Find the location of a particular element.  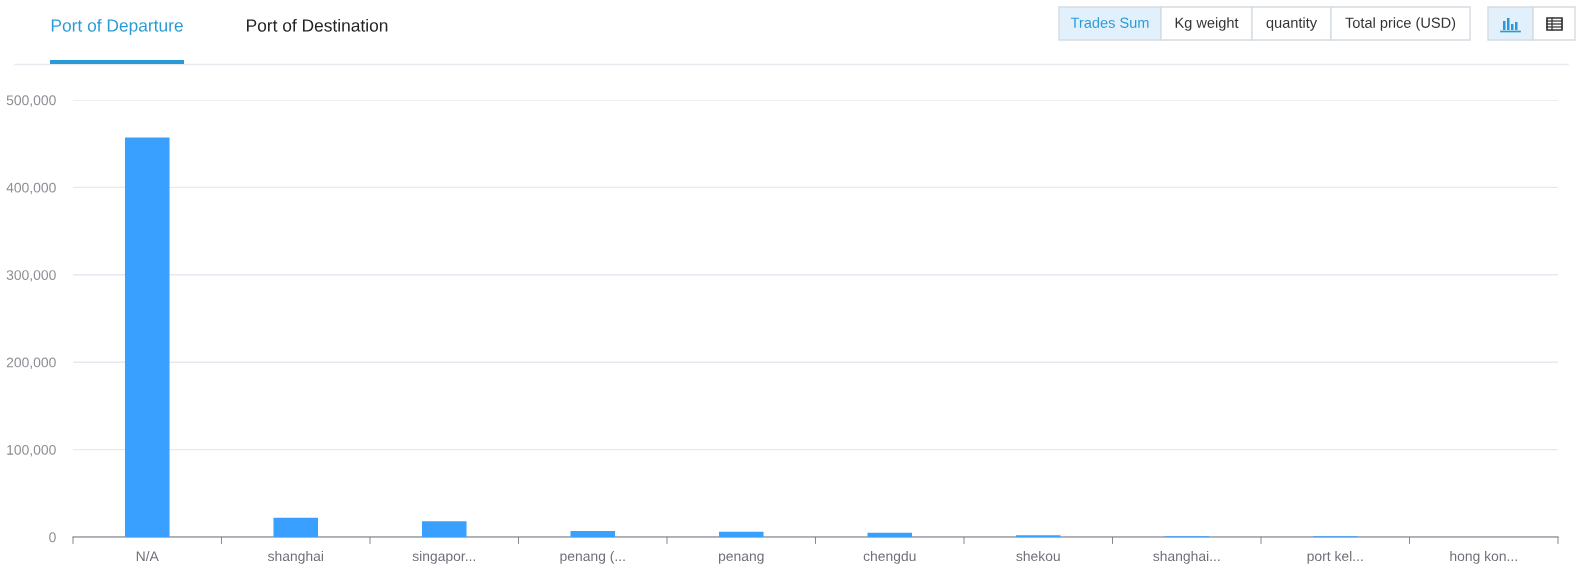

text: Kg weight is located at coordinates (1207, 24).